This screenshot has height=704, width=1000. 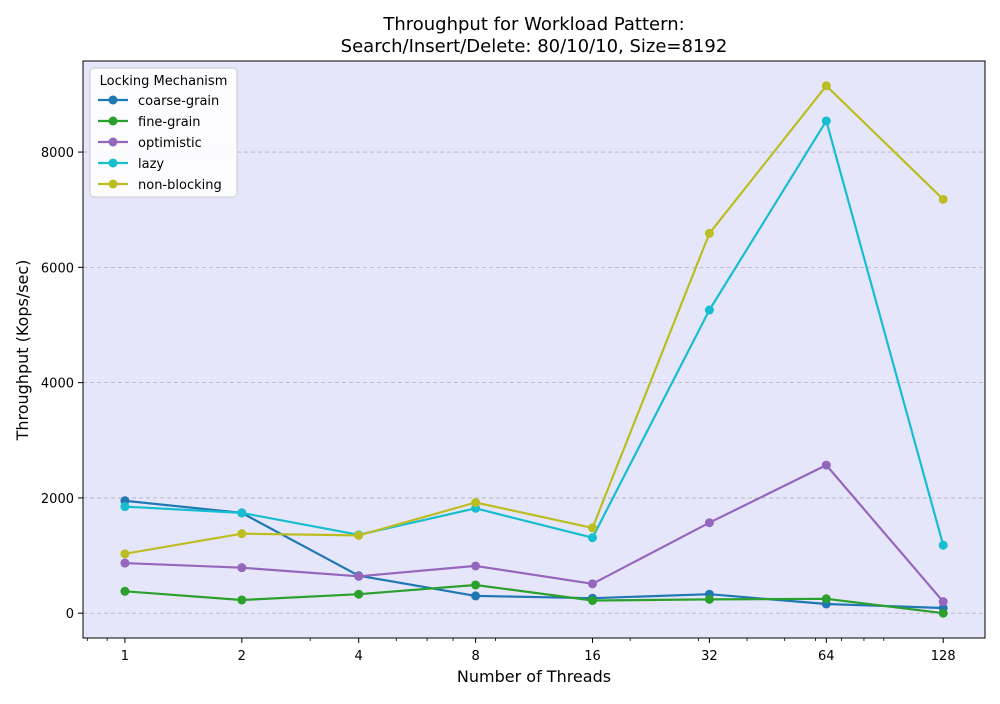 I want to click on y-tick-label: 4000, so click(x=57, y=384).